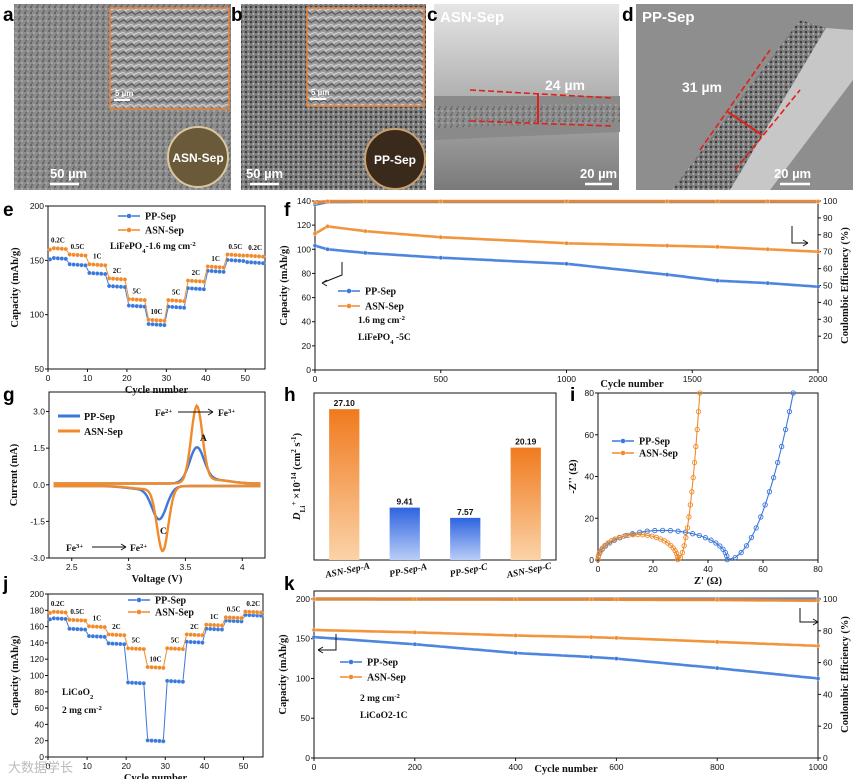 The width and height of the screenshot is (859, 779). What do you see at coordinates (68, 173) in the screenshot?
I see `scale-label-a: 50 µm` at bounding box center [68, 173].